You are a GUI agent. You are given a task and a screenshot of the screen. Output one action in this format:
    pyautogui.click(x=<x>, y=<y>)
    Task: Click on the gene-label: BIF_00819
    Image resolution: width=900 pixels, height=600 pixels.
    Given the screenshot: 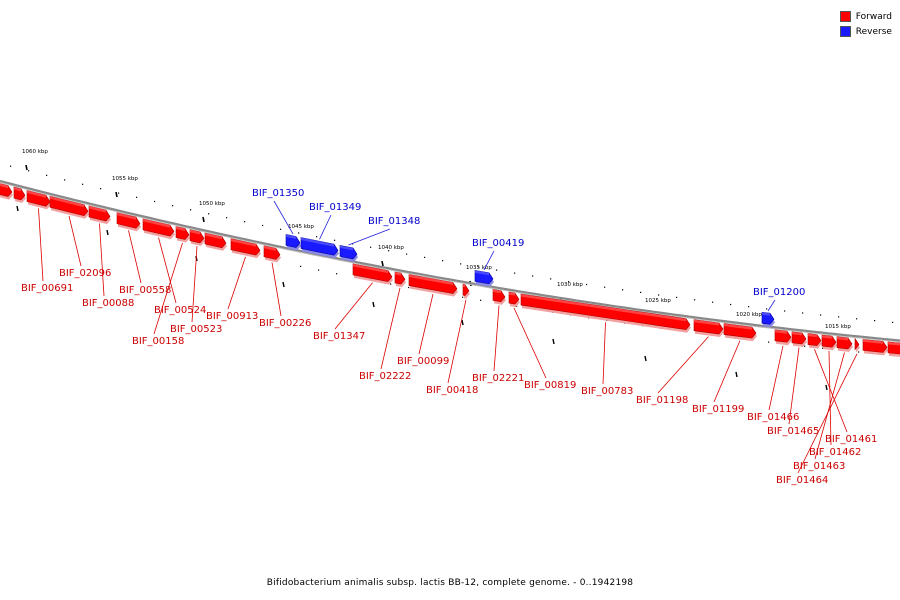 What is the action you would take?
    pyautogui.click(x=550, y=385)
    